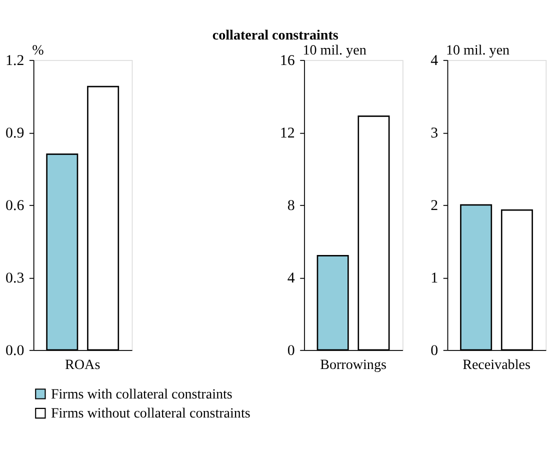 The image size is (551, 457). What do you see at coordinates (496, 364) in the screenshot?
I see `x-tick-label: Receivables` at bounding box center [496, 364].